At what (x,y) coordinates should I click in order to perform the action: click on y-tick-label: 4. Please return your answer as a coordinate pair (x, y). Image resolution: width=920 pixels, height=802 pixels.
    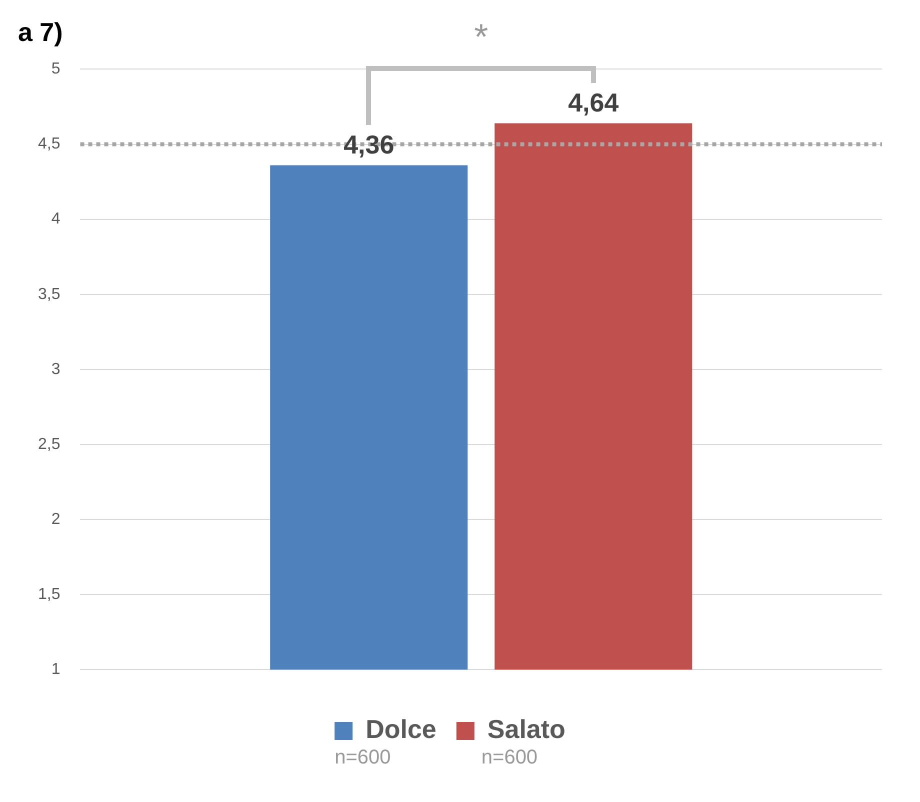
    Looking at the image, I should click on (55, 219).